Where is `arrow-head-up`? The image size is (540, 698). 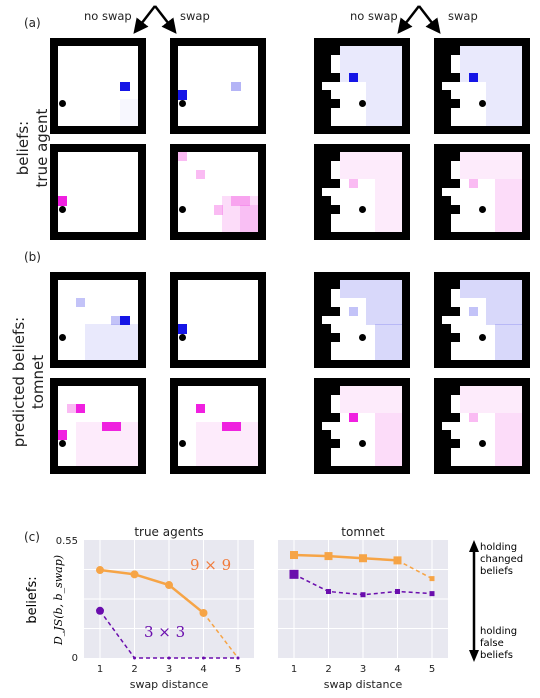
arrow-head-up is located at coordinates (474, 546).